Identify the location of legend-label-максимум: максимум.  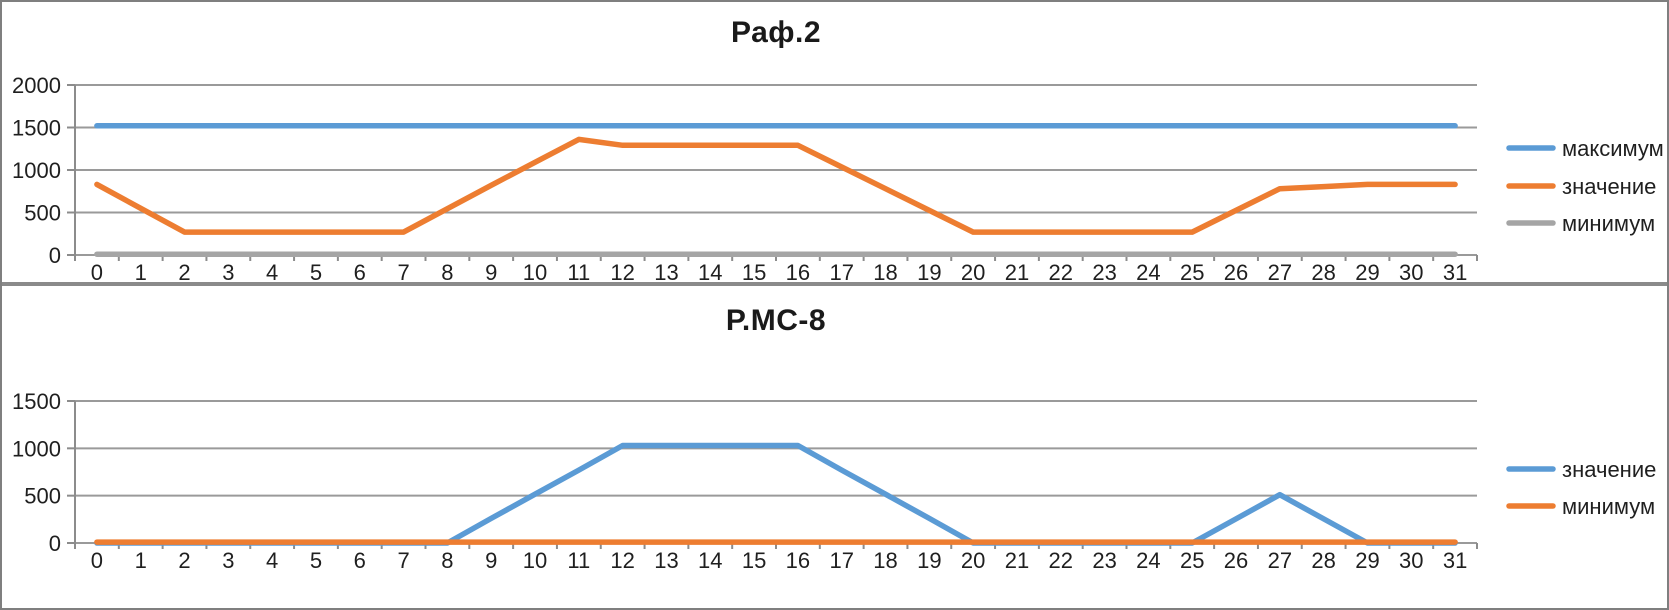
(1613, 148).